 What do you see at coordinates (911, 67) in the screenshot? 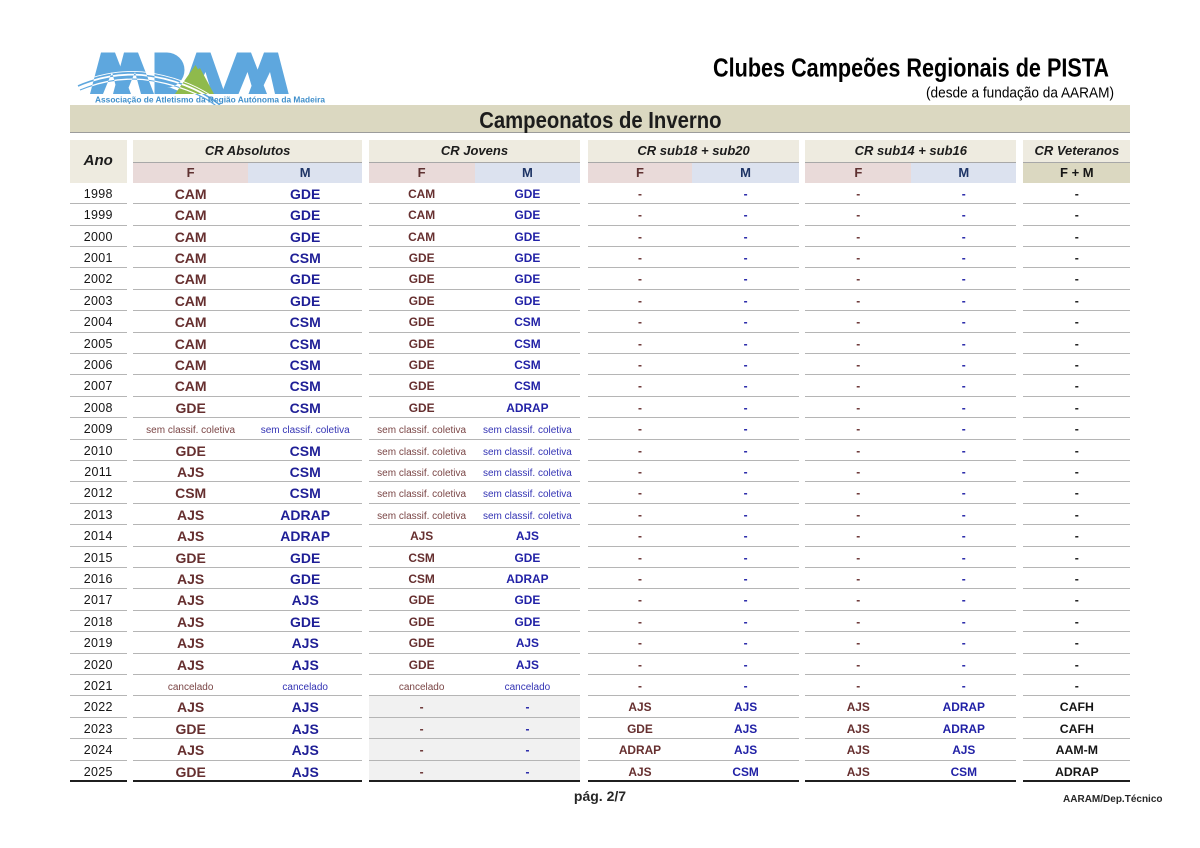
I see `svg-text:Clubes Campeões Regionais de P: Clubes Campeões Regionais de PISTA` at bounding box center [911, 67].